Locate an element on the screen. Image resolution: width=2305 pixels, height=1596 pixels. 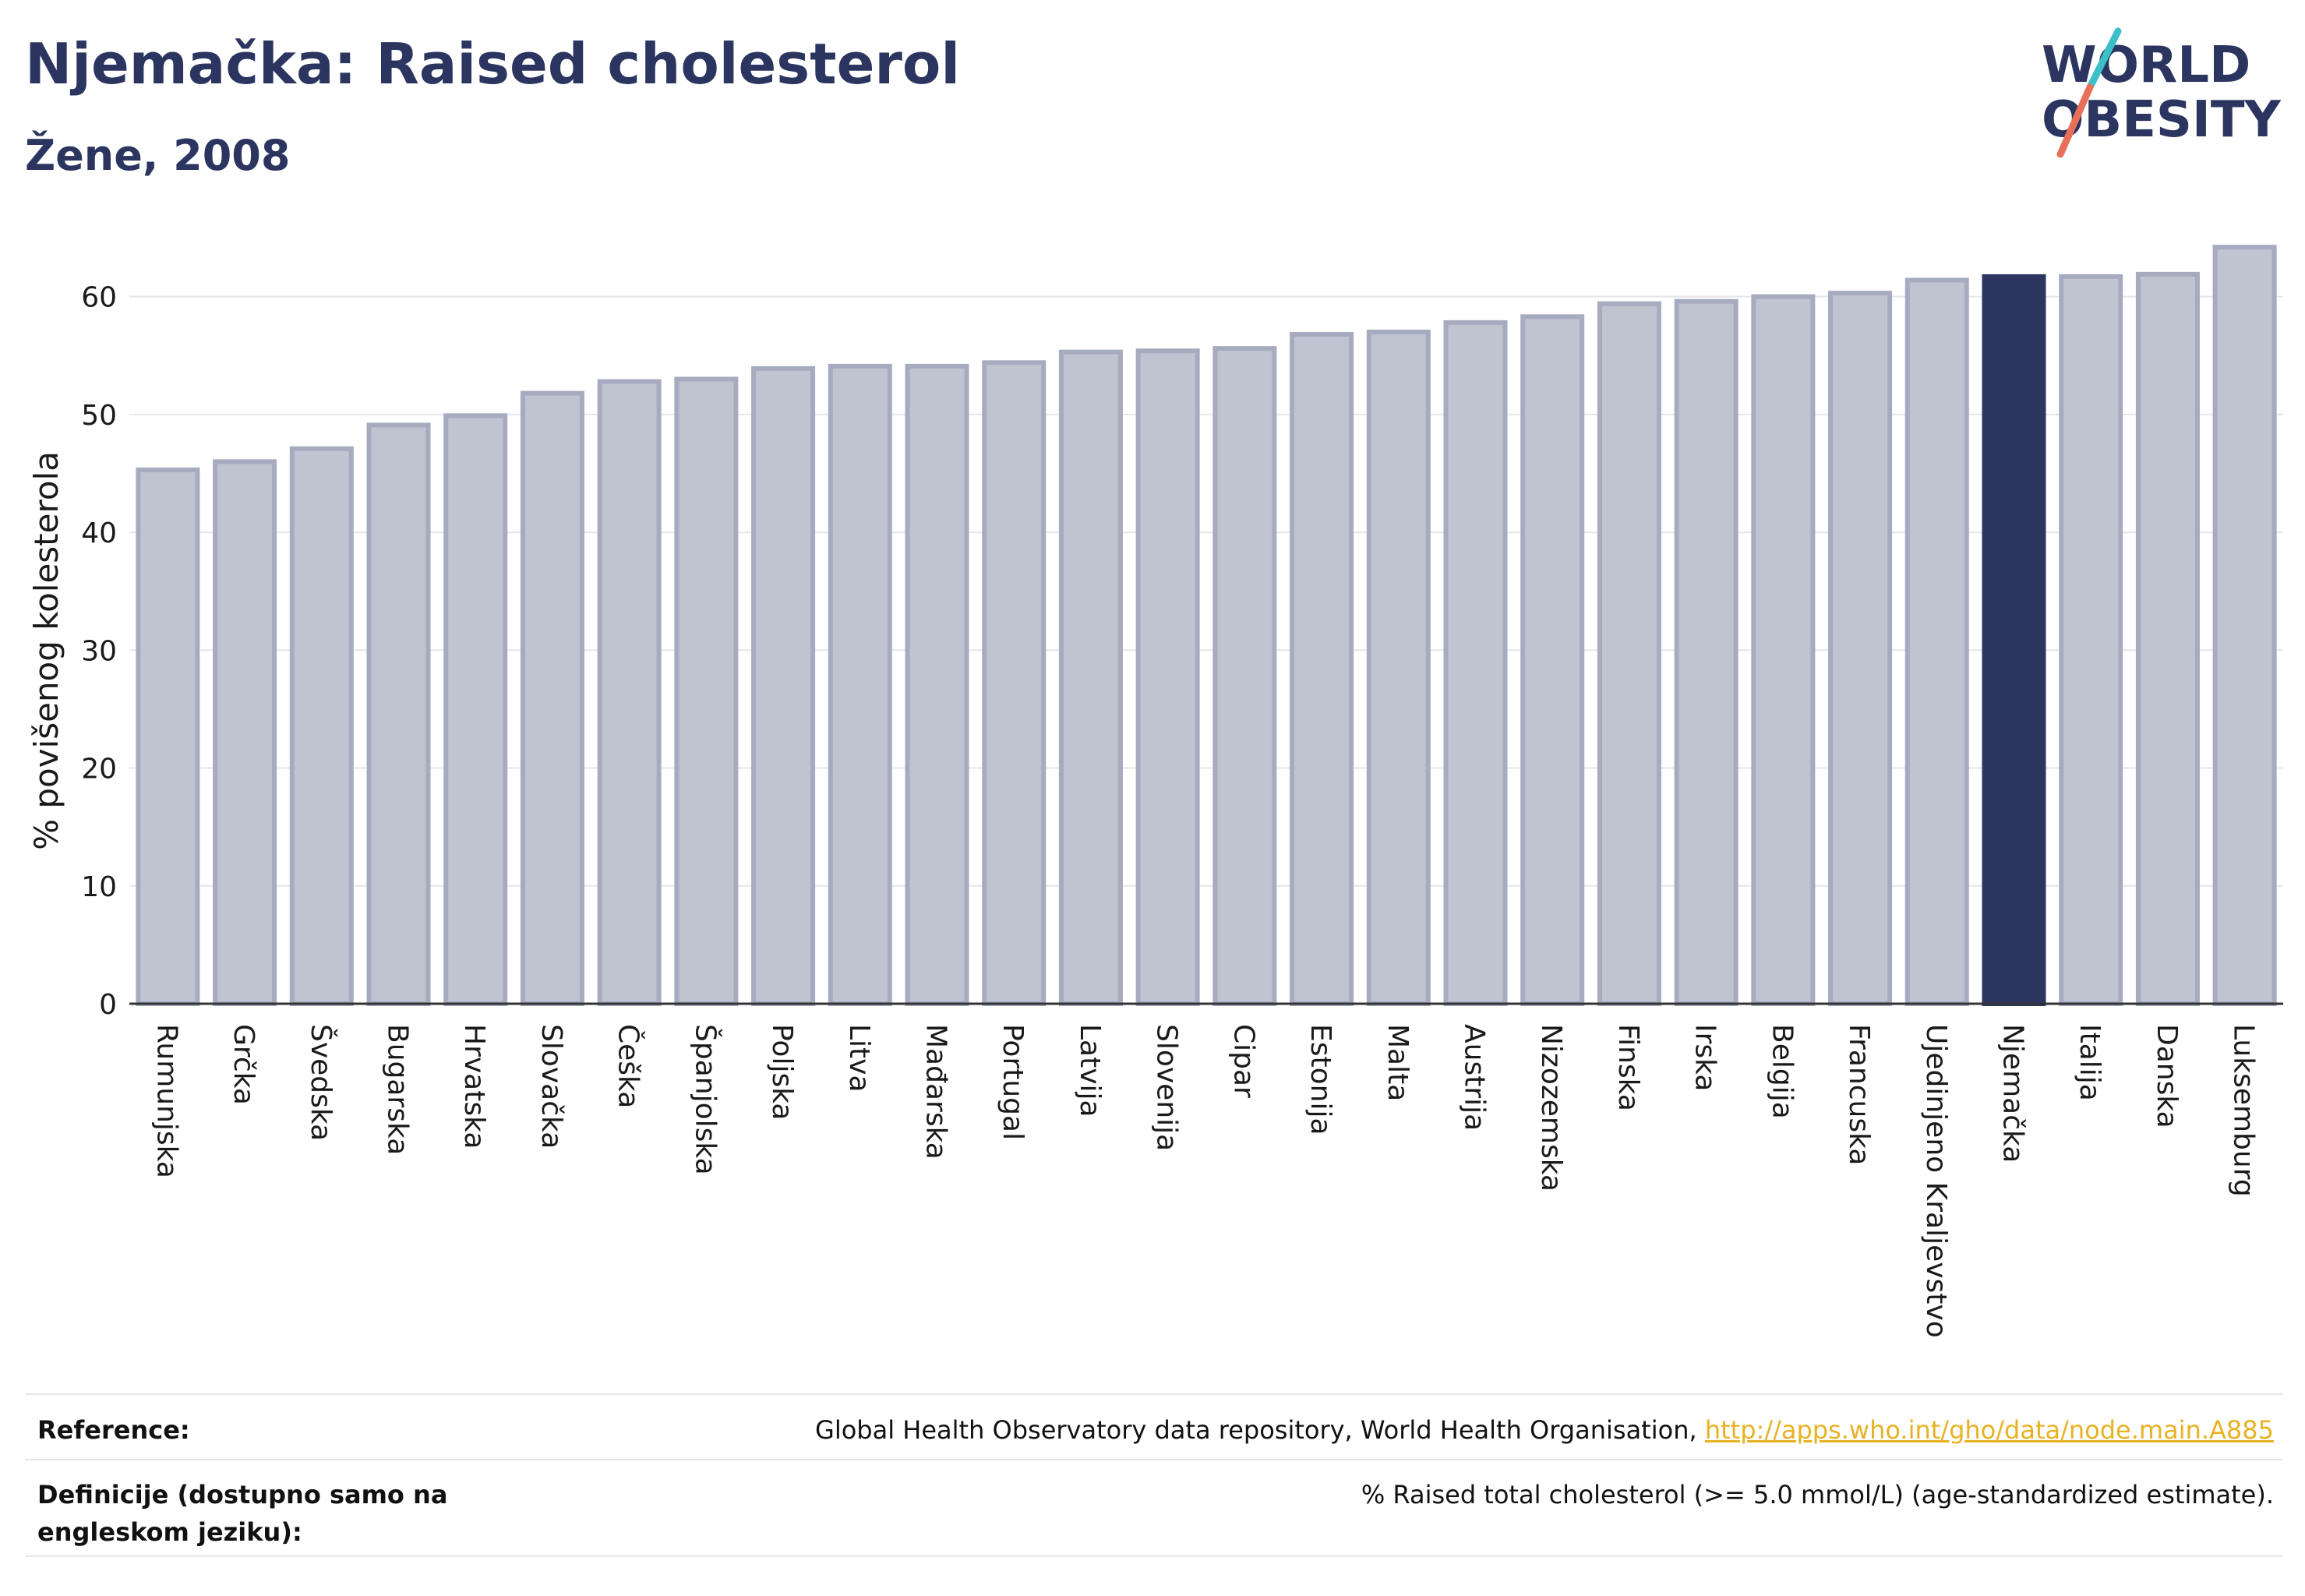
x-tick-label: Grčka is located at coordinates (244, 1064).